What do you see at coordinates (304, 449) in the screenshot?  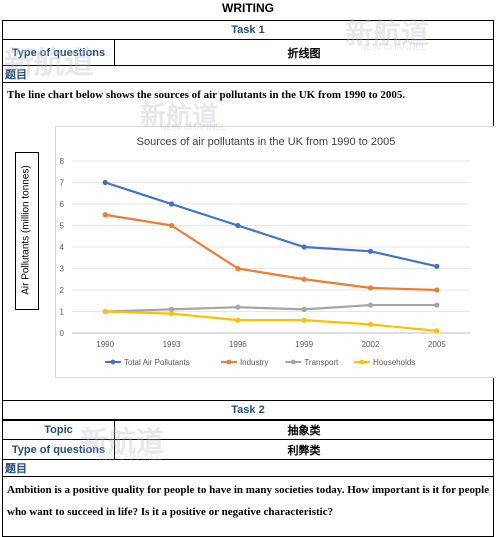 I see `task2-type-value: 利弊类` at bounding box center [304, 449].